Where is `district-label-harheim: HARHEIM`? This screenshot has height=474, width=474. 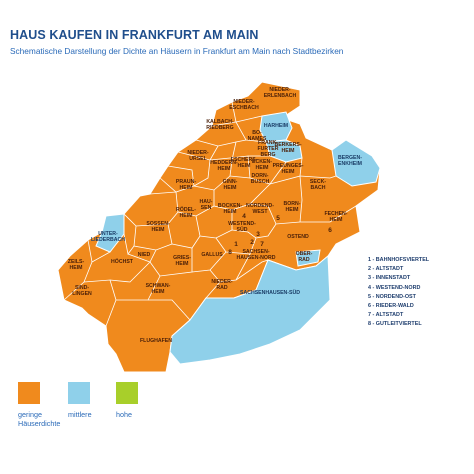 district-label-harheim: HARHEIM is located at coordinates (276, 126).